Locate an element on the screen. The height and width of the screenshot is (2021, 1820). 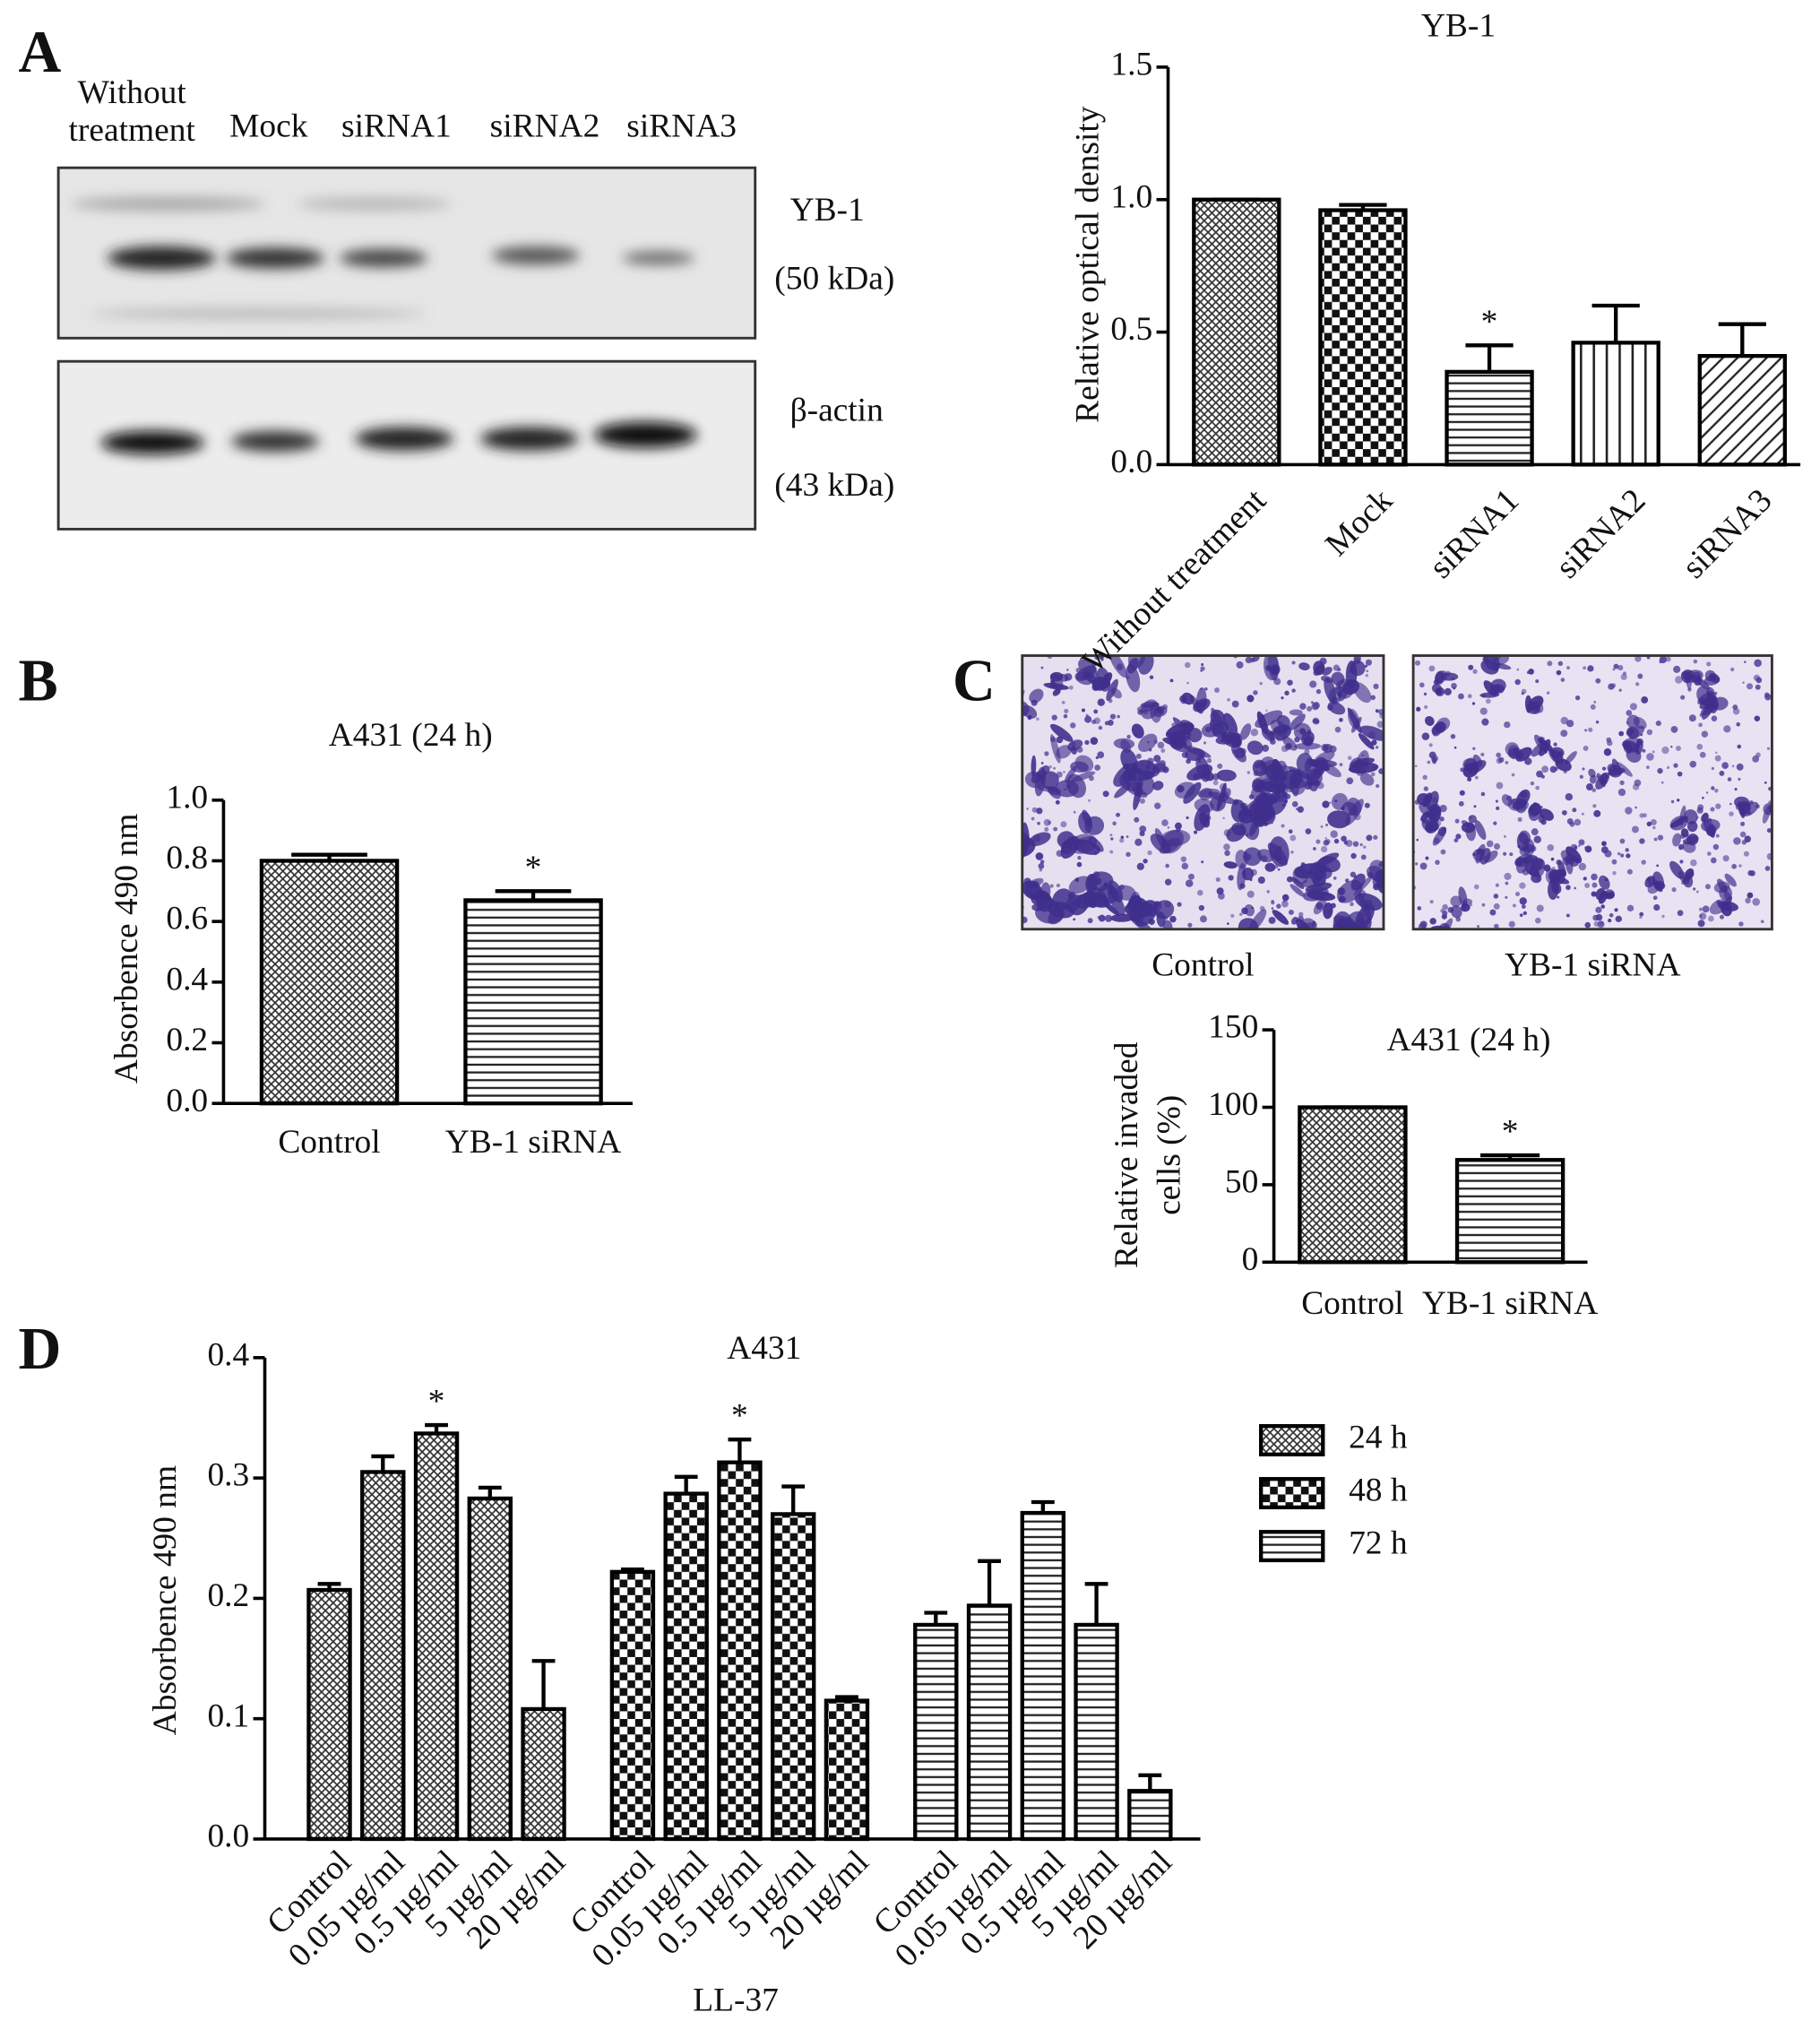
band-label: YB-1 is located at coordinates (827, 210).